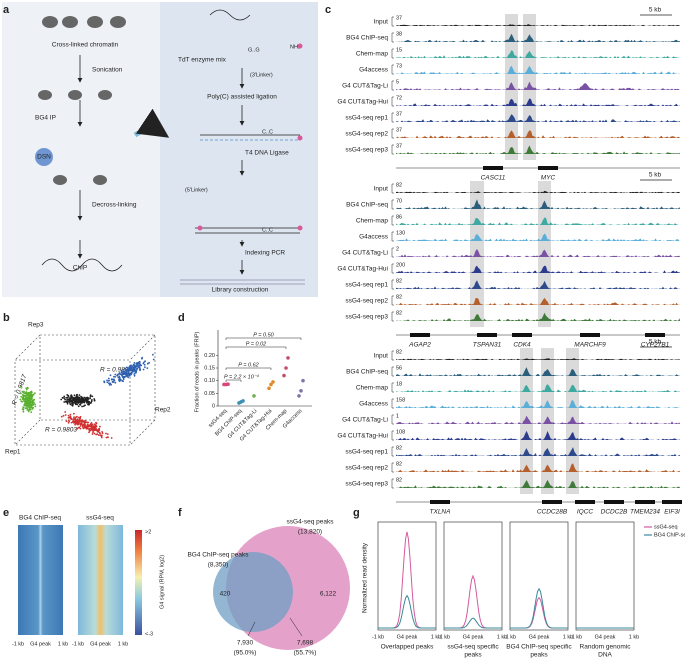 The image size is (685, 661). Describe the element at coordinates (397, 249) in the screenshot. I see `track-scale: 2` at that location.